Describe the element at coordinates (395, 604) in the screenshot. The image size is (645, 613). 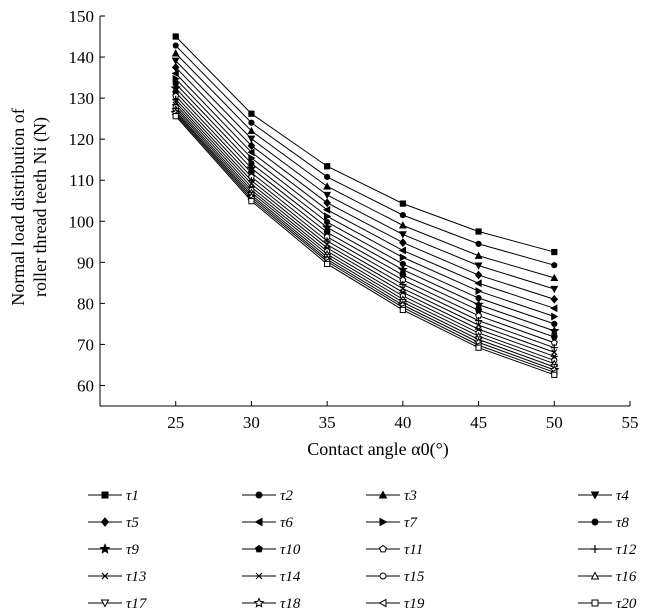
I see `legend-item: τ19` at that location.